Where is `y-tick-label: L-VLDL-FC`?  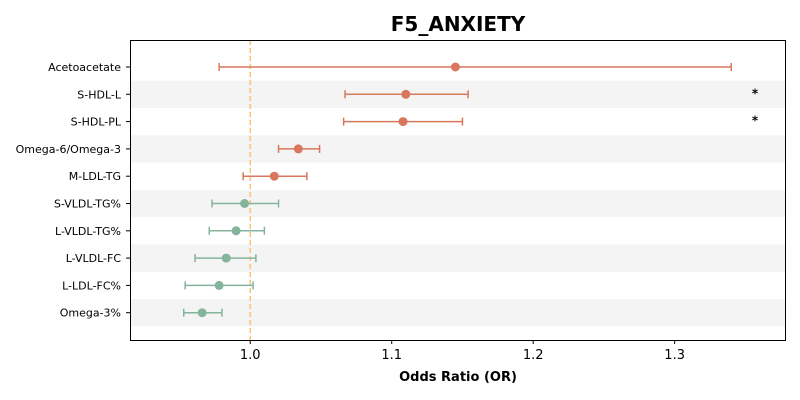
y-tick-label: L-VLDL-FC is located at coordinates (94, 258).